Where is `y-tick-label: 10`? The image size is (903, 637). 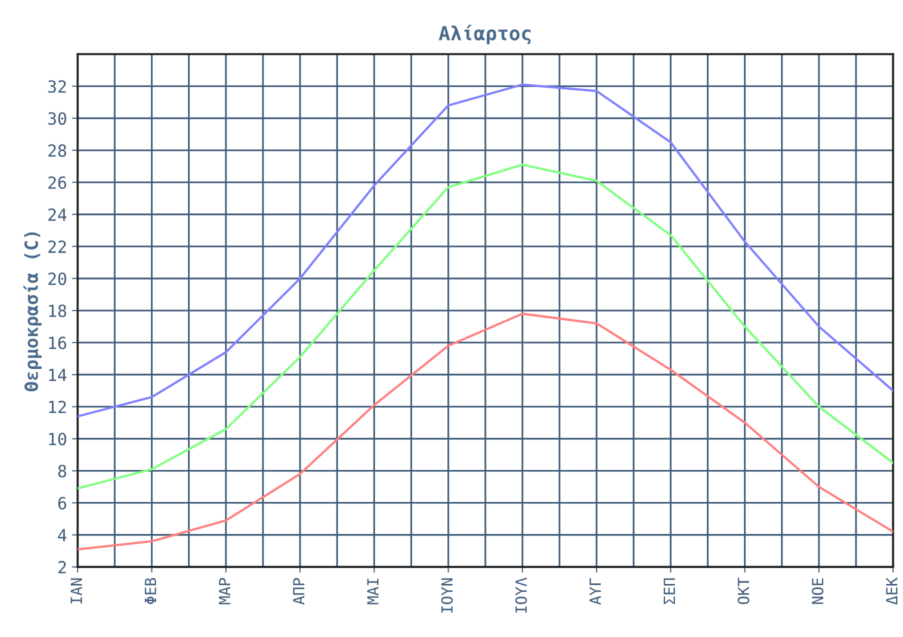 y-tick-label: 10 is located at coordinates (57, 439).